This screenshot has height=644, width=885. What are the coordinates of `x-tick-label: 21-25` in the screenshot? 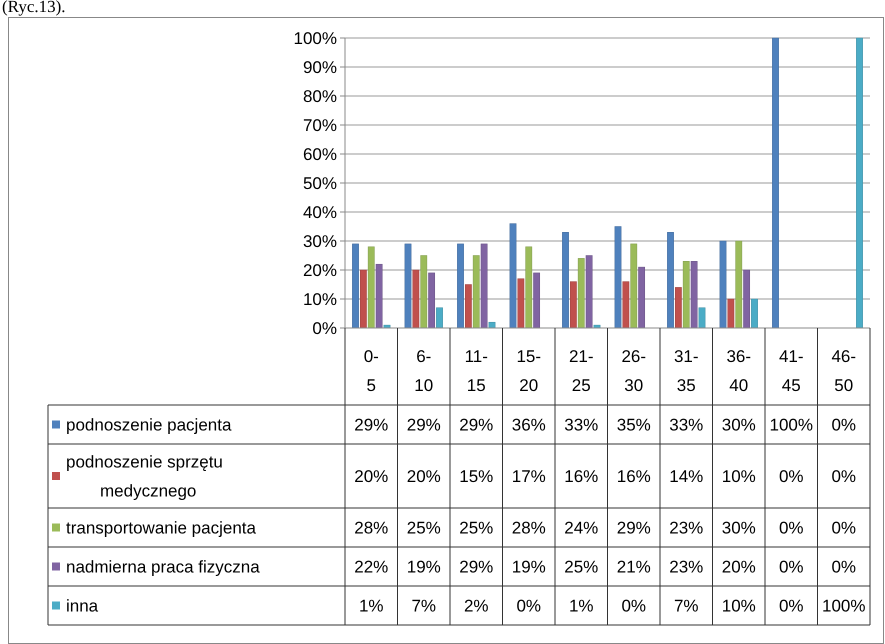 It's located at (581, 371).